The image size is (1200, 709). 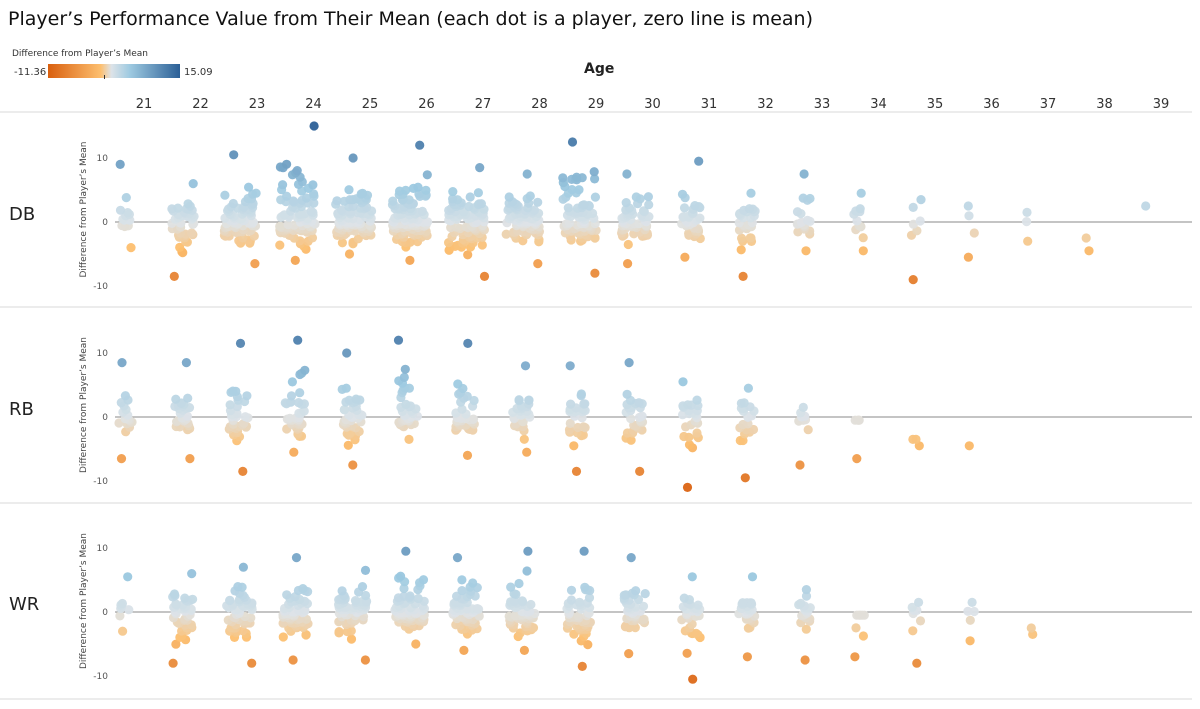 What do you see at coordinates (878, 104) in the screenshot?
I see `x-tick-label-34: 34` at bounding box center [878, 104].